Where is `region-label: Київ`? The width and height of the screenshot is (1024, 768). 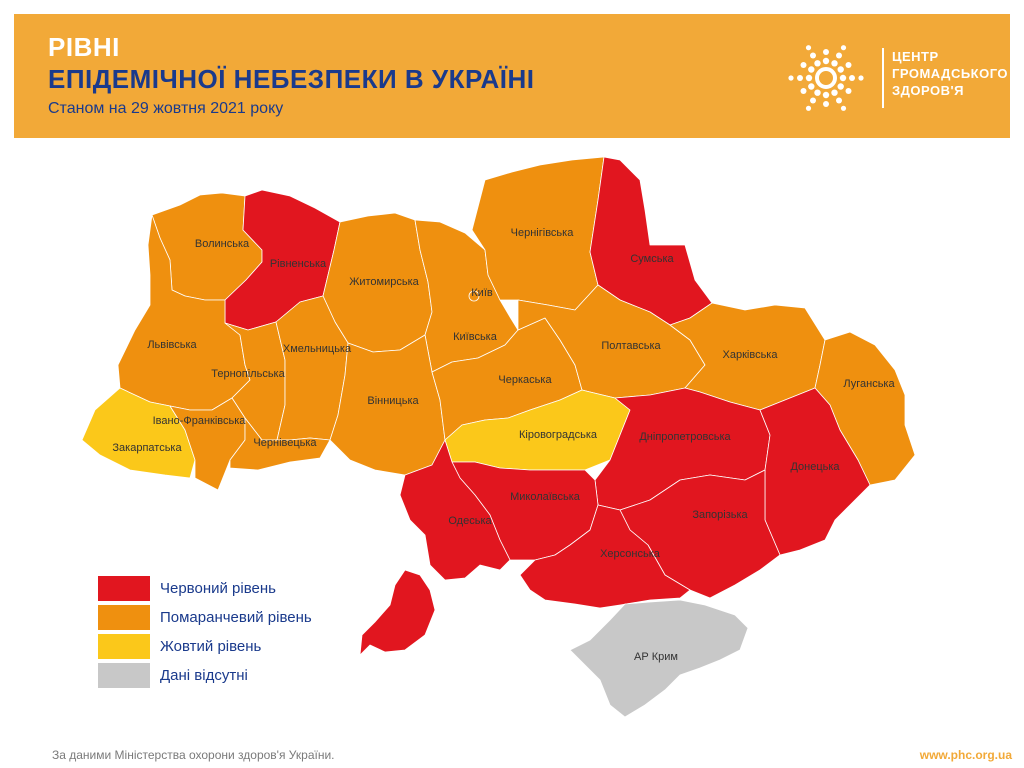
region-label: Київ is located at coordinates (482, 293).